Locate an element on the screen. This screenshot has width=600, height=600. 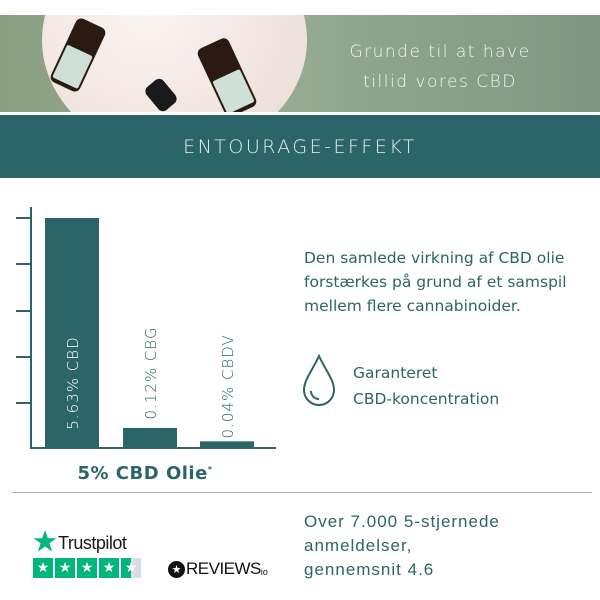
hero-title-line: tillid vores CBD is located at coordinates (440, 82).